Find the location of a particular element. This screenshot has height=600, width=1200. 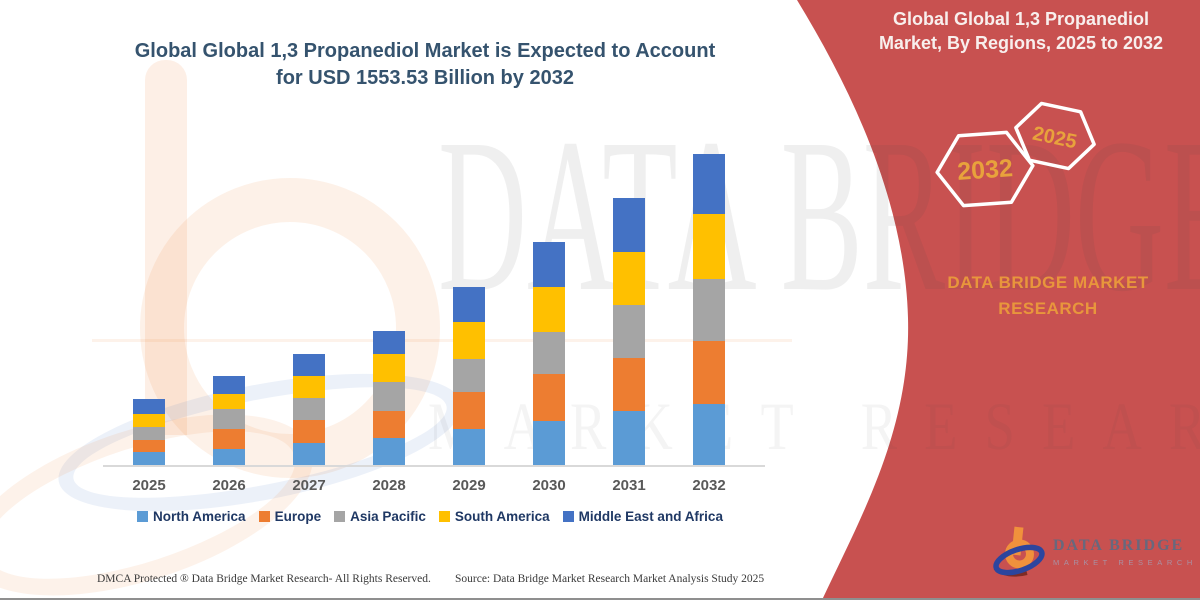

bar-segment-2029-asia-pacific is located at coordinates (469, 376).